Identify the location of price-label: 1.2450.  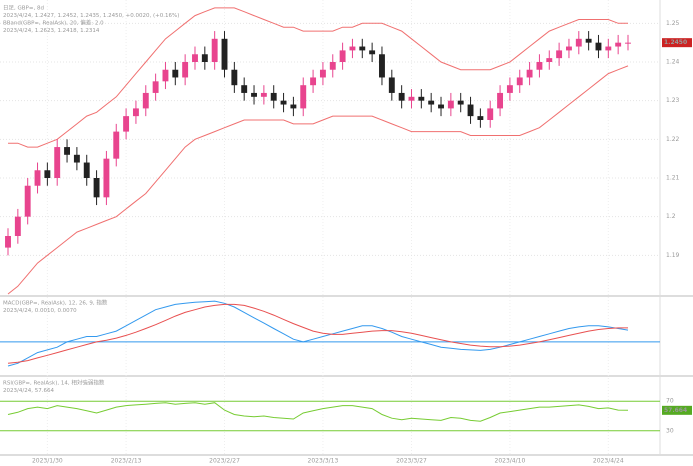
(675, 42).